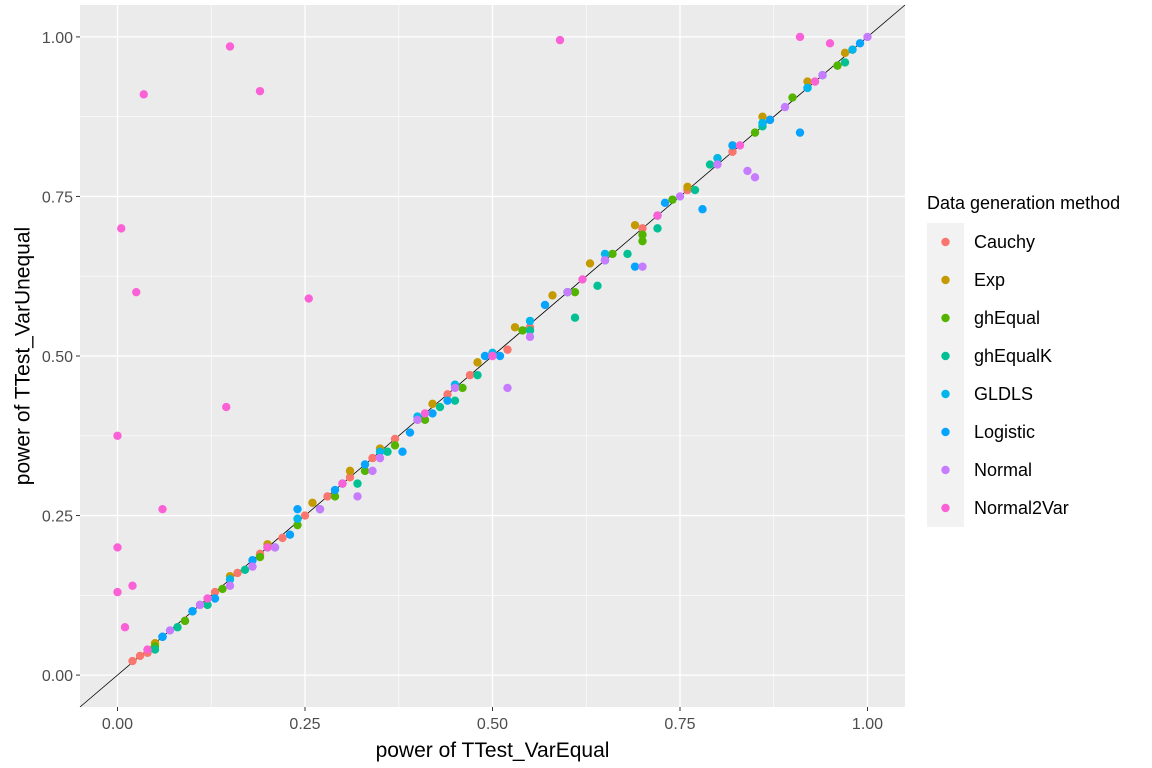 This screenshot has width=1152, height=768. Describe the element at coordinates (989, 280) in the screenshot. I see `legend-label-exp: Exp` at that location.